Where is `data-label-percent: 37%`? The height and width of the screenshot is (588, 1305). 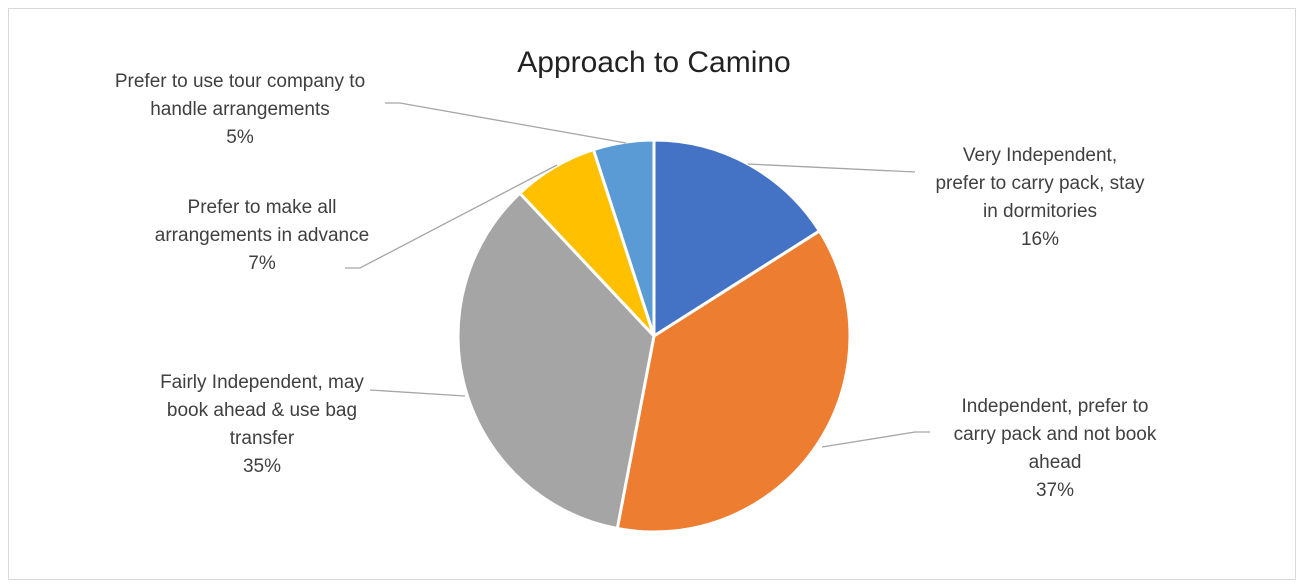 data-label-percent: 37% is located at coordinates (1055, 490).